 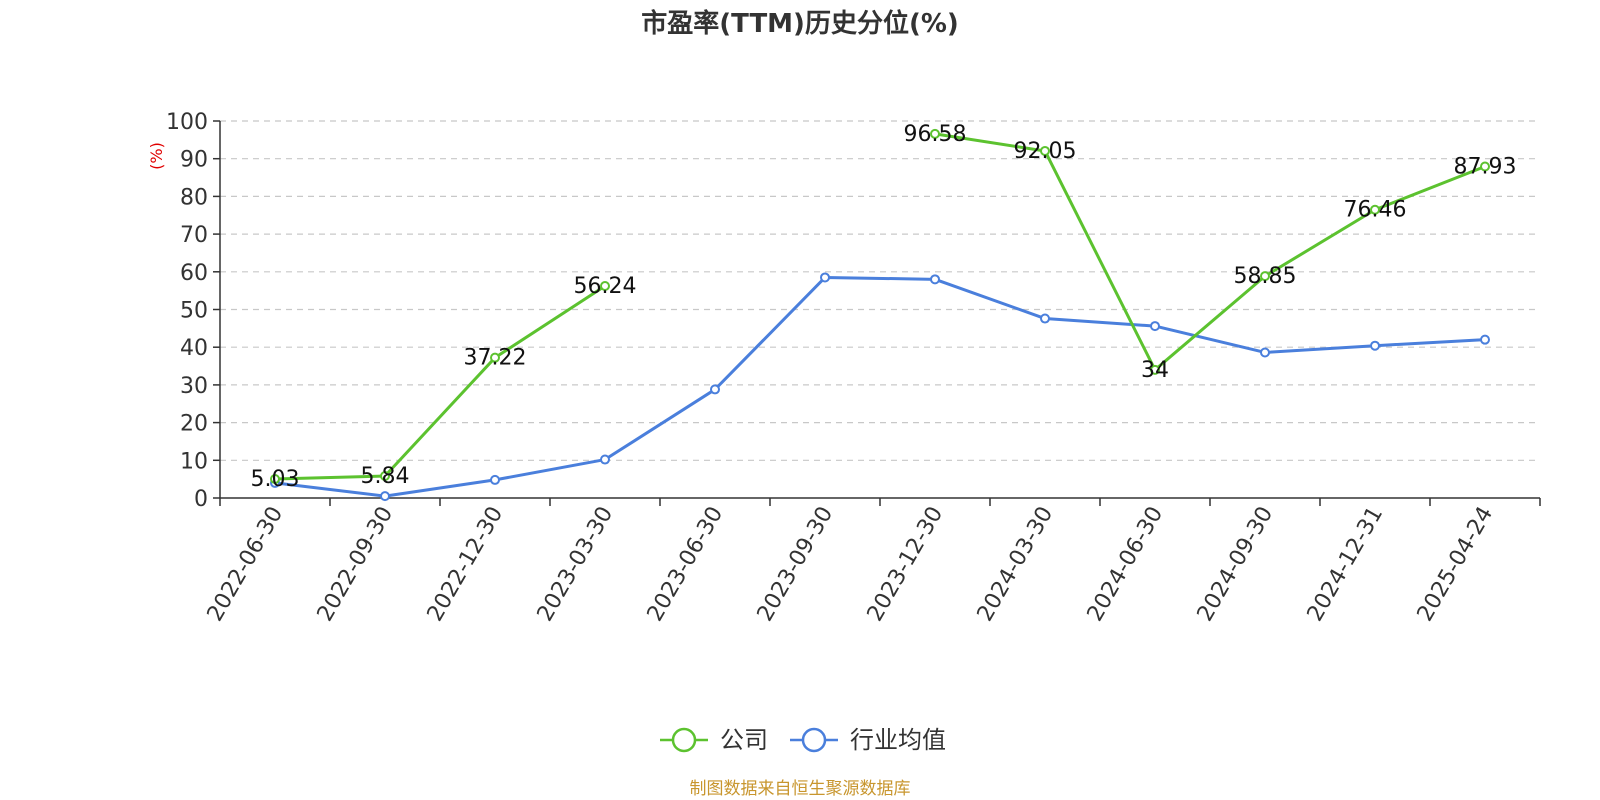 What do you see at coordinates (1126, 564) in the screenshot?
I see `x-tick-label: 2024-06-30` at bounding box center [1126, 564].